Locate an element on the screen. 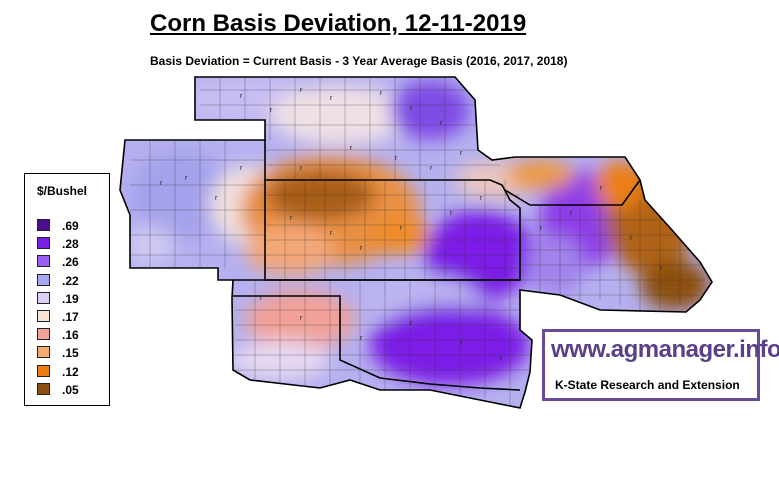  legend-label: .05 is located at coordinates (70, 389).